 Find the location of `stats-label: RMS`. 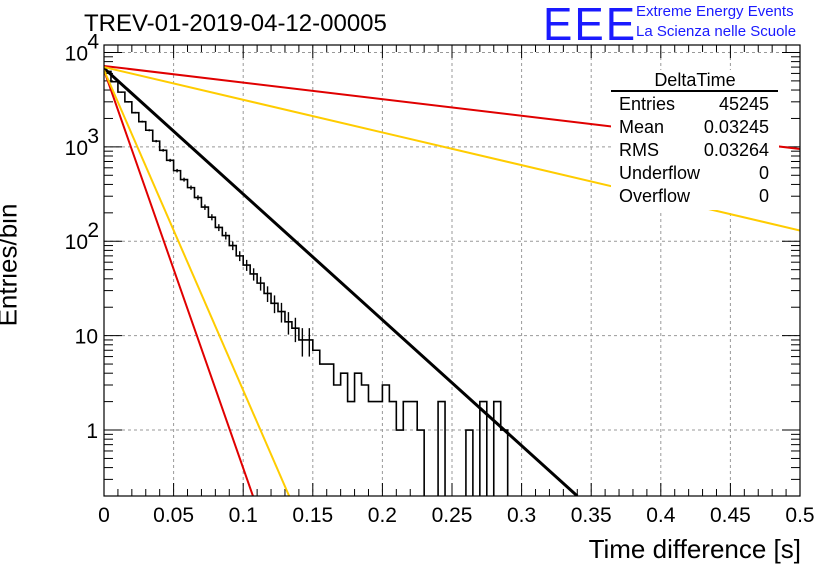

stats-label: RMS is located at coordinates (639, 150).